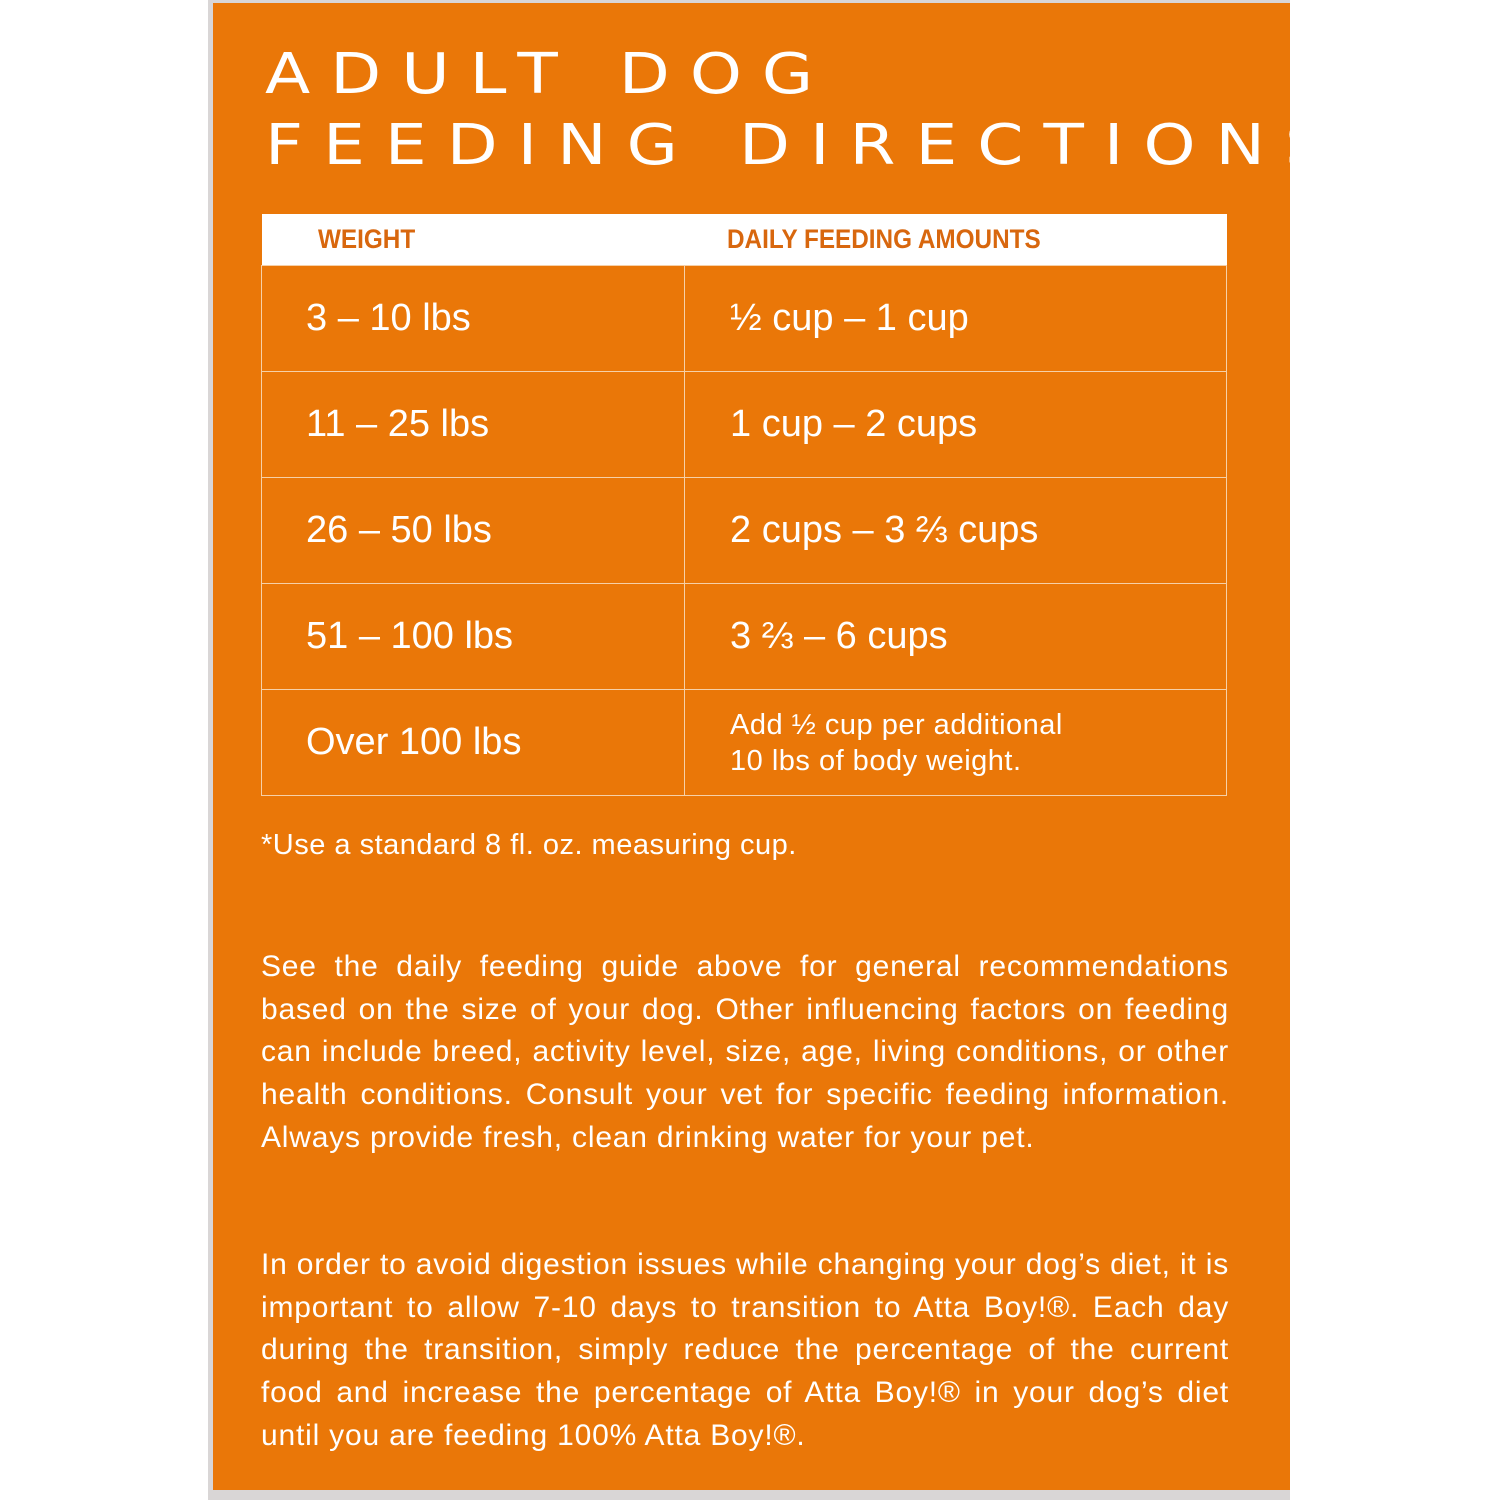 This screenshot has width=1500, height=1500. What do you see at coordinates (473, 742) in the screenshot?
I see `weight-cell: Over 100 lbs` at bounding box center [473, 742].